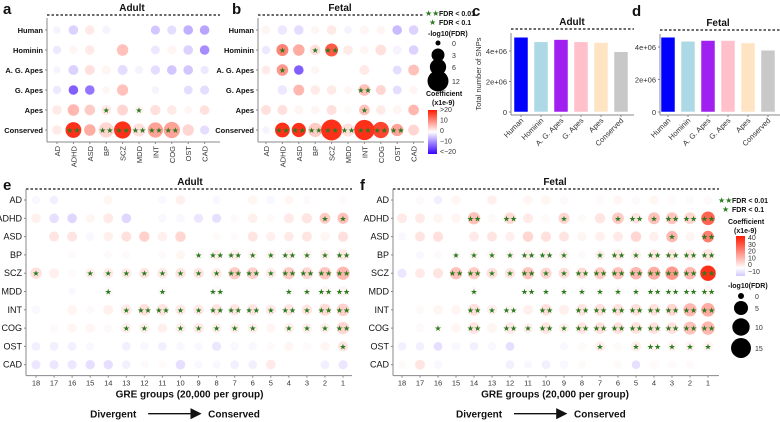 The image size is (780, 422). What do you see at coordinates (381, 110) in the screenshot?
I see `dot-apes-COG` at bounding box center [381, 110].